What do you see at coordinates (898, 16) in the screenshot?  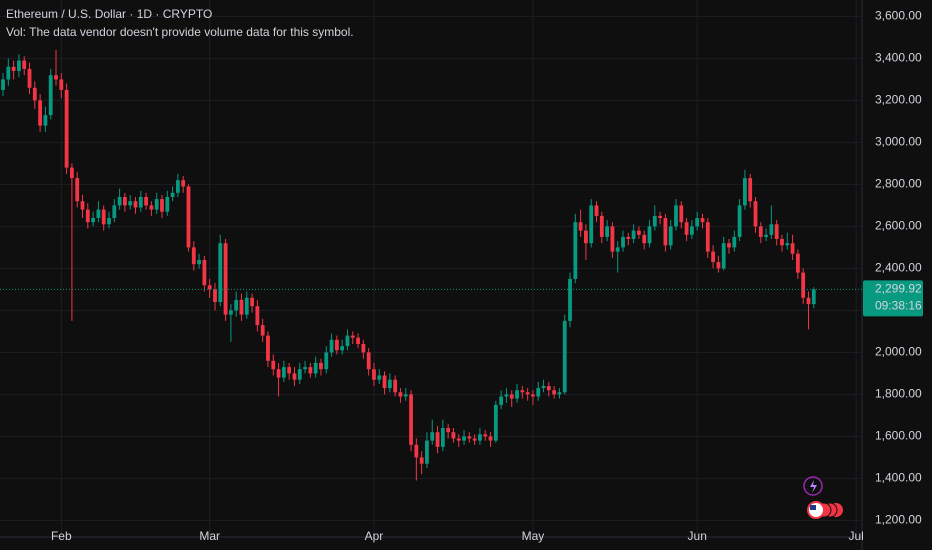 I see `y-tick-label: 3,600.00` at bounding box center [898, 16].